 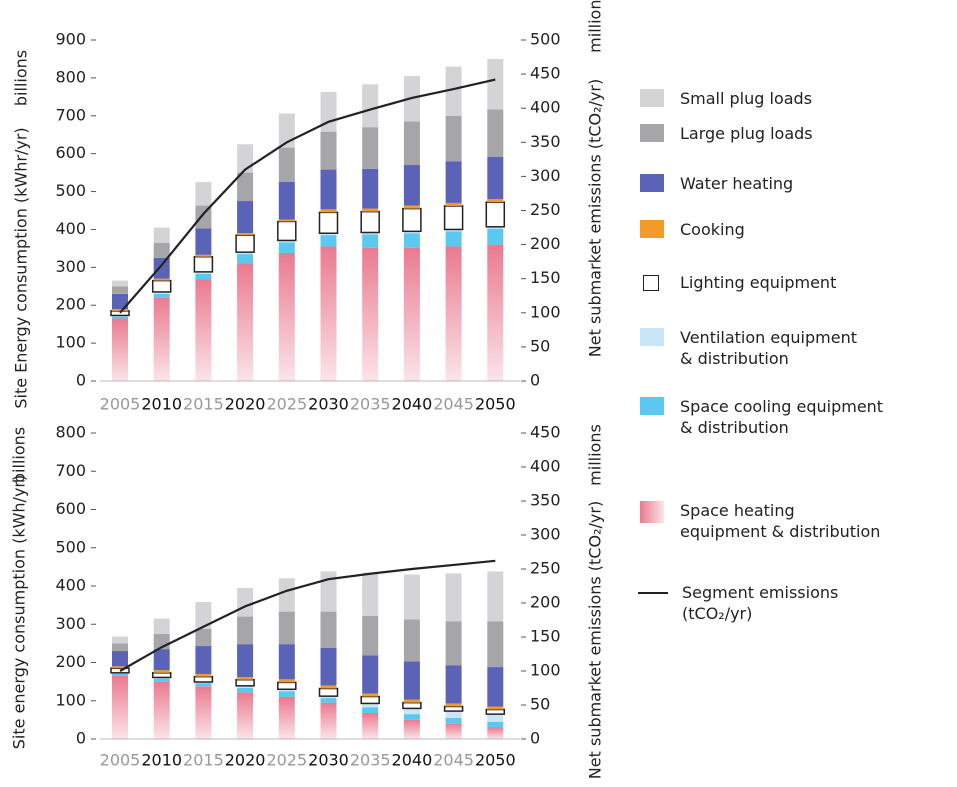 What do you see at coordinates (453, 404) in the screenshot?
I see `x-tick-label: 2045` at bounding box center [453, 404].